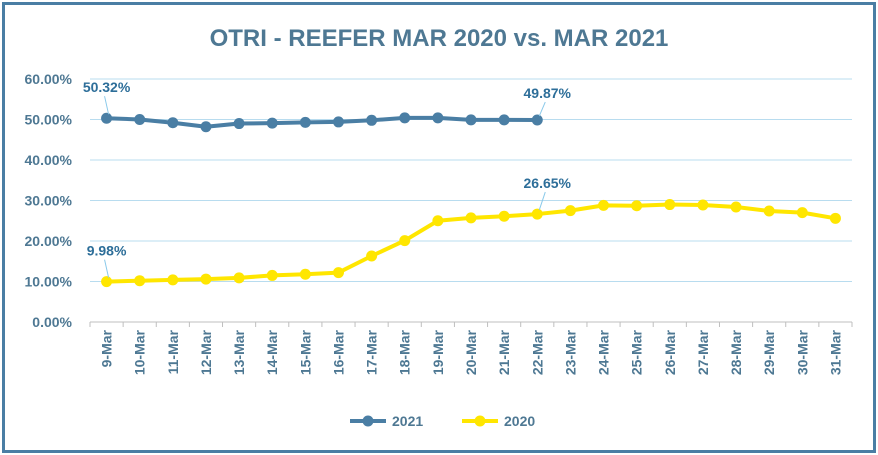 The height and width of the screenshot is (455, 878). What do you see at coordinates (480, 421) in the screenshot?
I see `legend-marker-2020` at bounding box center [480, 421].